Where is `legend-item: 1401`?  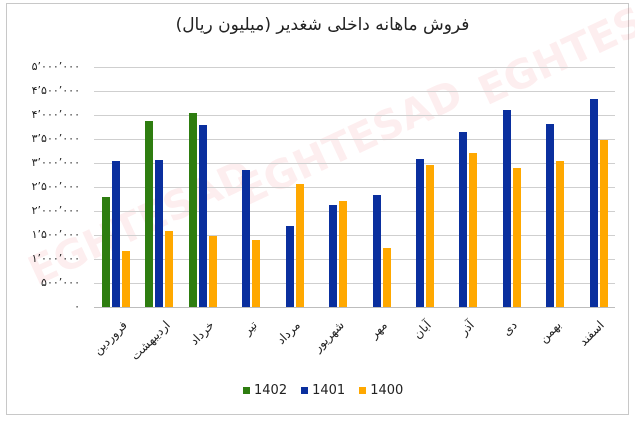 legend-item: 1401 is located at coordinates (323, 390).